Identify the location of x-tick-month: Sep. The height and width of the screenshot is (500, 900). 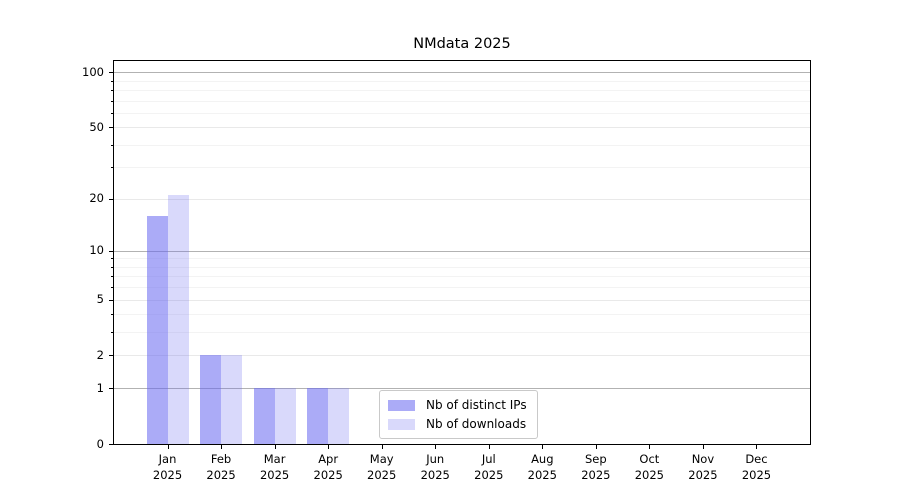
(596, 459).